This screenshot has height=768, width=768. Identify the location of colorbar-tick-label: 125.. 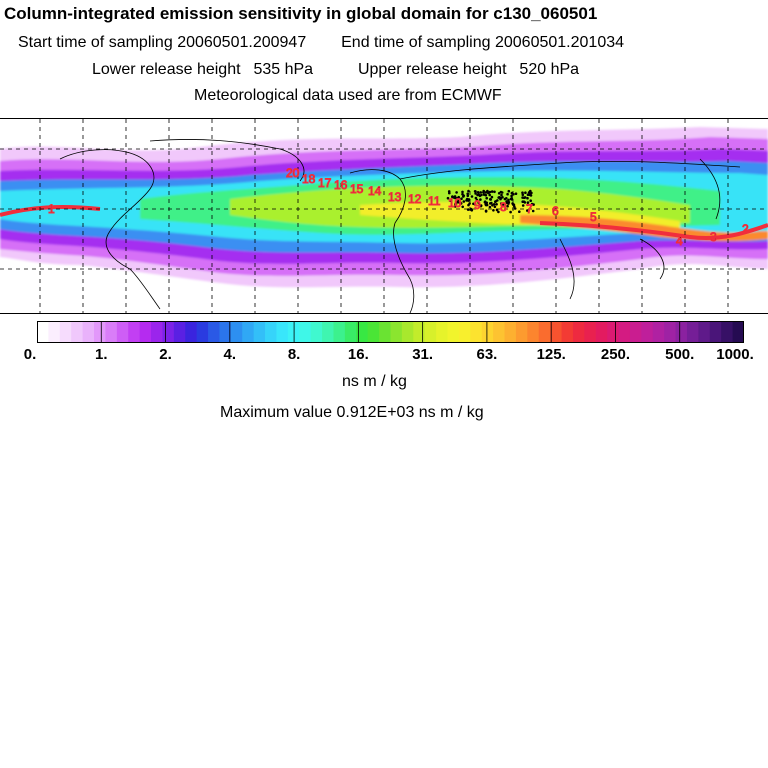
(551, 354).